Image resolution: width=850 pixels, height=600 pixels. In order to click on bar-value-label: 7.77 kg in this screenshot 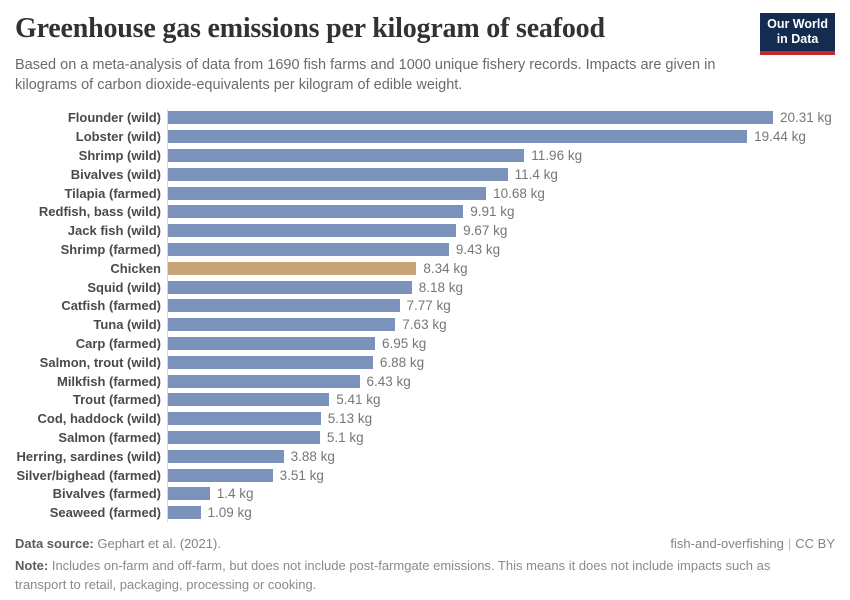, I will do `click(428, 306)`.